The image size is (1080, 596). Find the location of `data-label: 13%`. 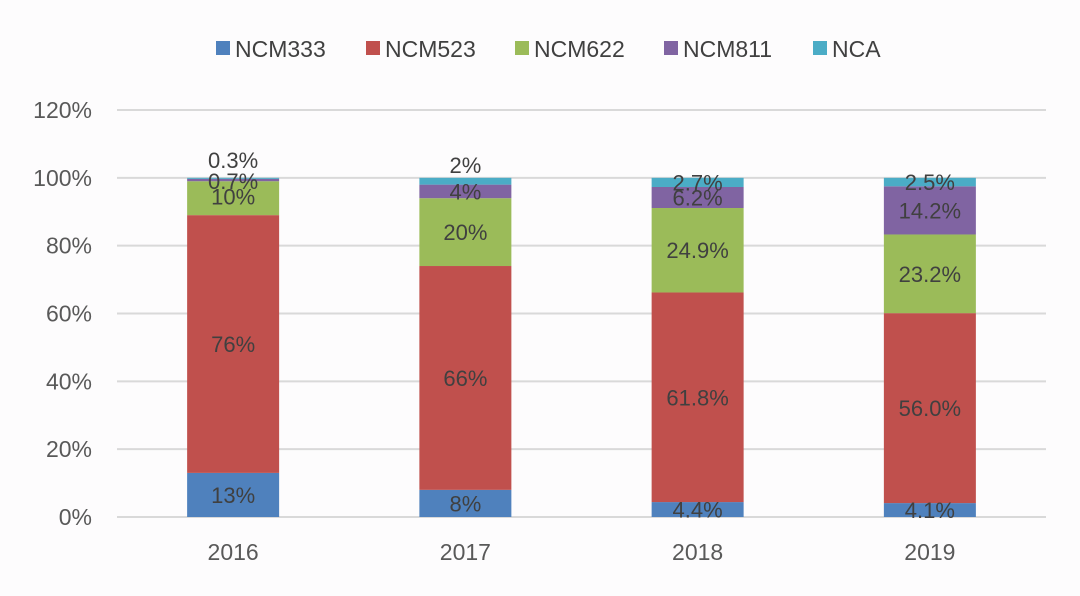

data-label: 13% is located at coordinates (233, 495).